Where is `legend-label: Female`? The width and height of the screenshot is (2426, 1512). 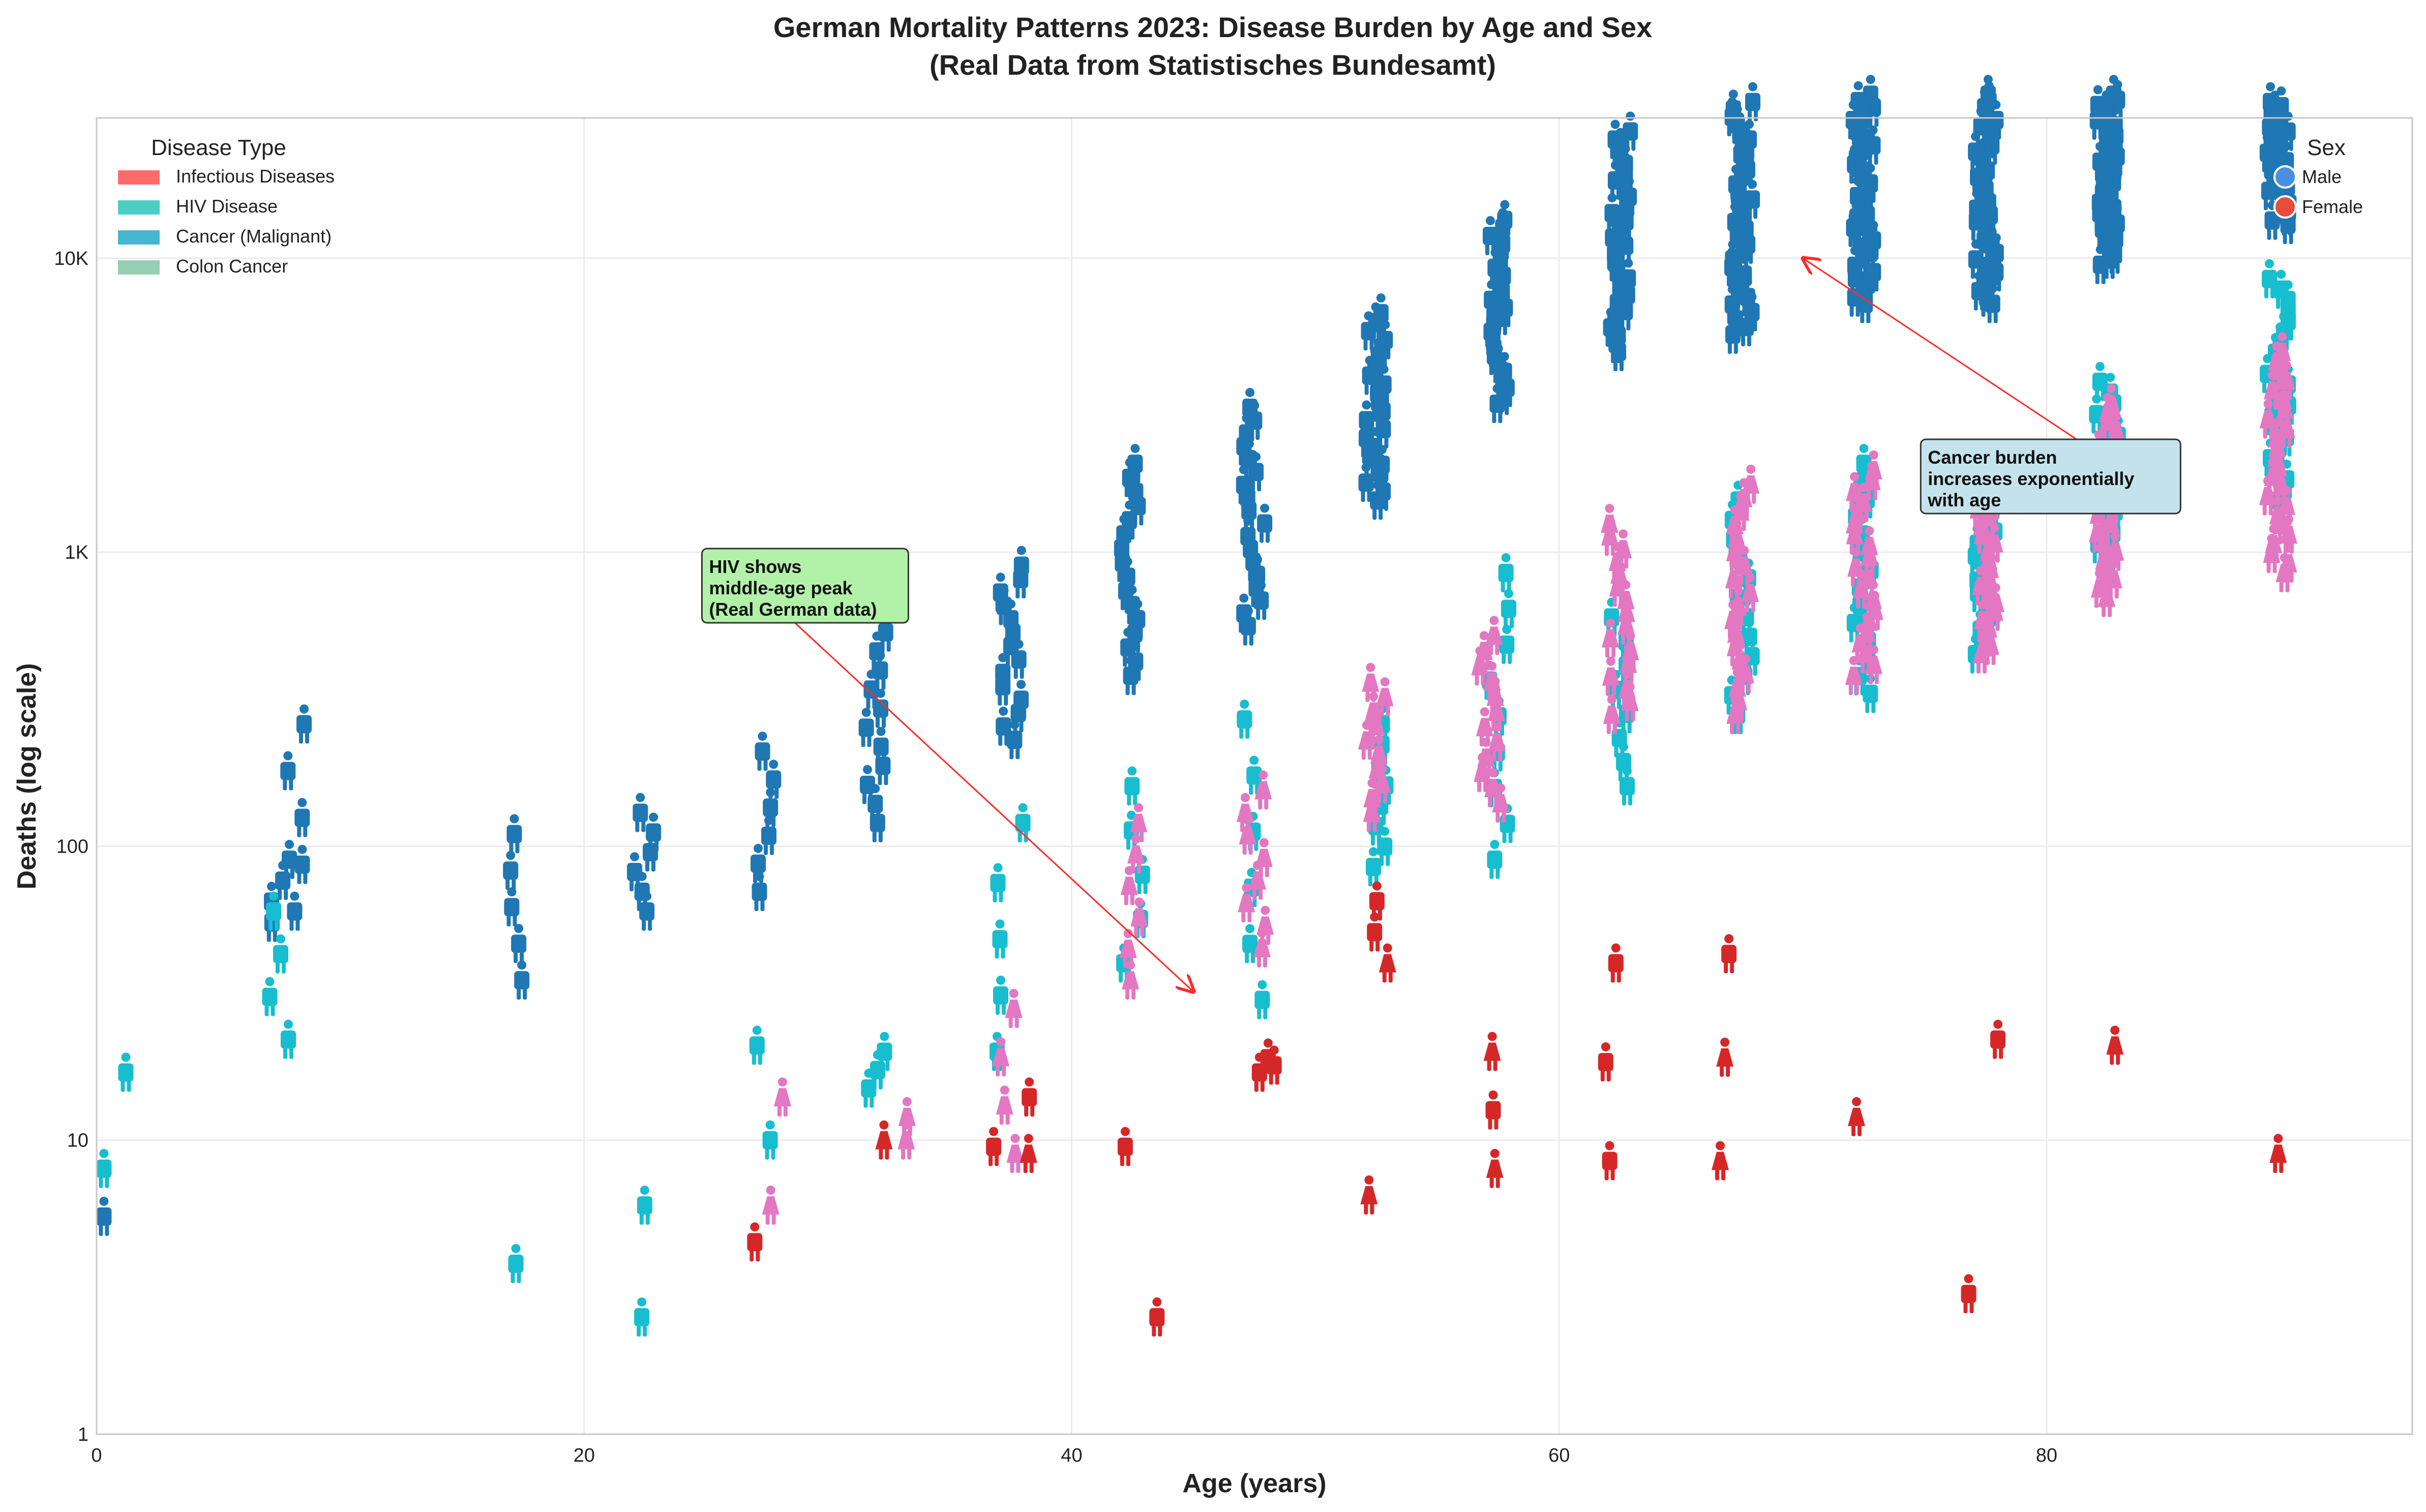
legend-label: Female is located at coordinates (2332, 206).